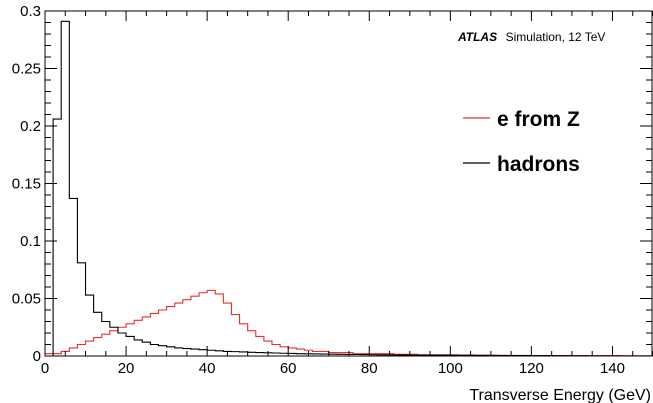  I want to click on y-tick-label: 0.05, so click(26, 299).